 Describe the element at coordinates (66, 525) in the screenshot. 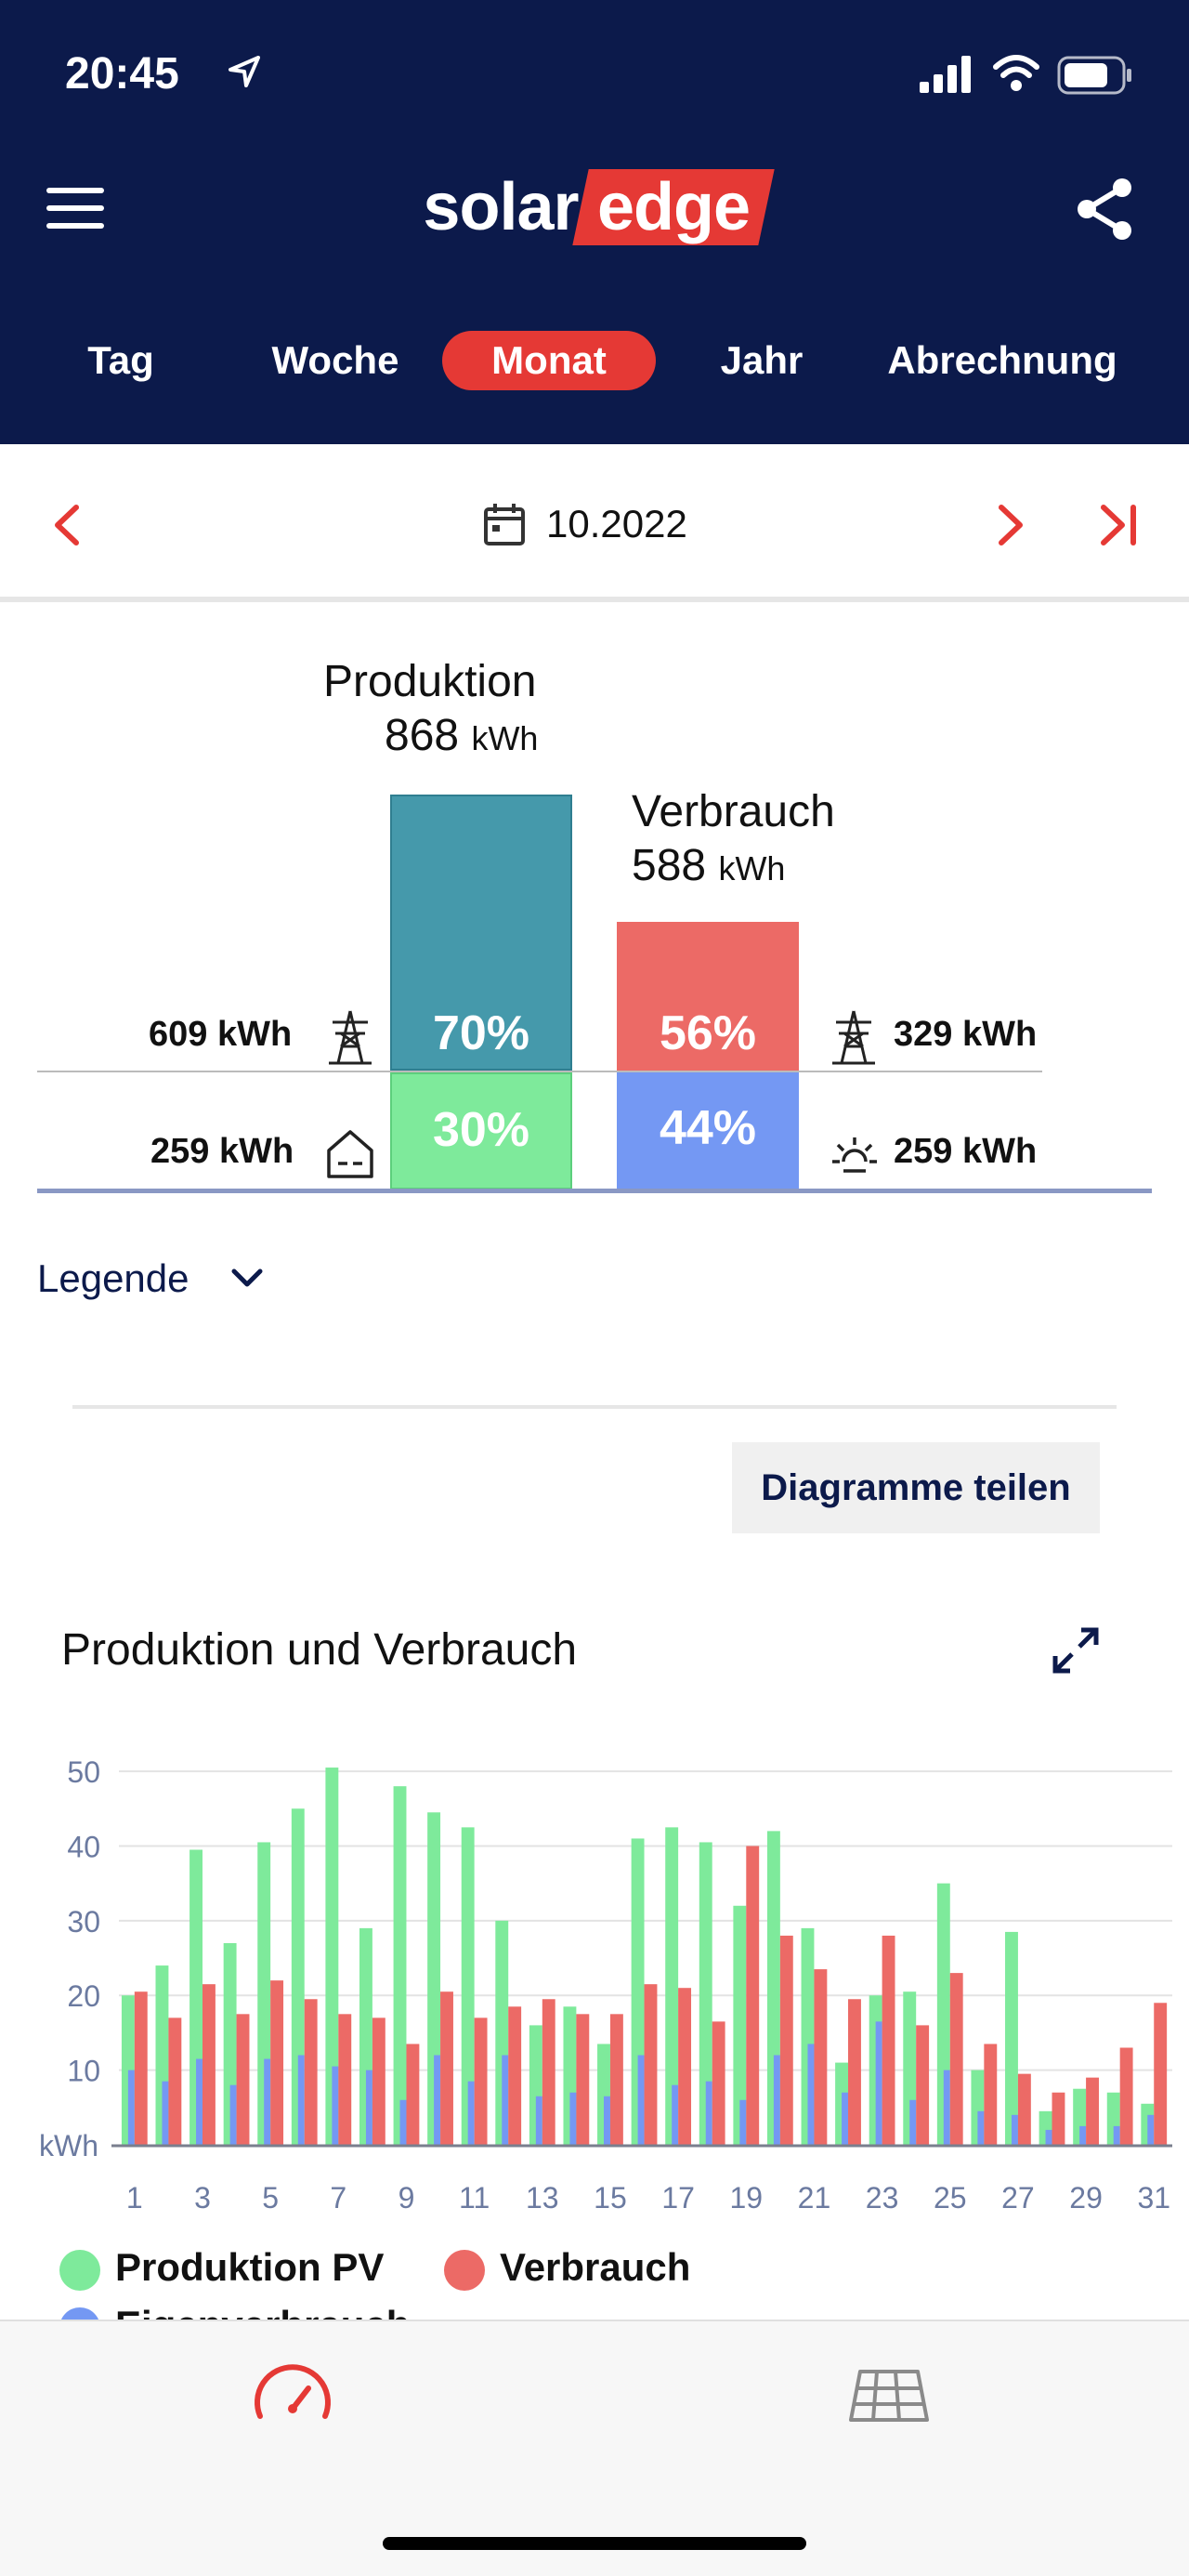

I see `chevron-left-icon` at that location.